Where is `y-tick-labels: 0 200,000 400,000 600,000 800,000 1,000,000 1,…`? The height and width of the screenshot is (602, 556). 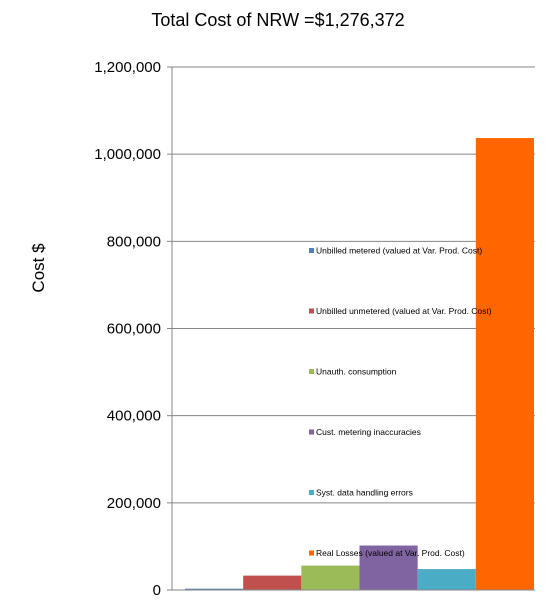 y-tick-labels: 0 200,000 400,000 600,000 800,000 1,000,000 1,… is located at coordinates (127, 329).